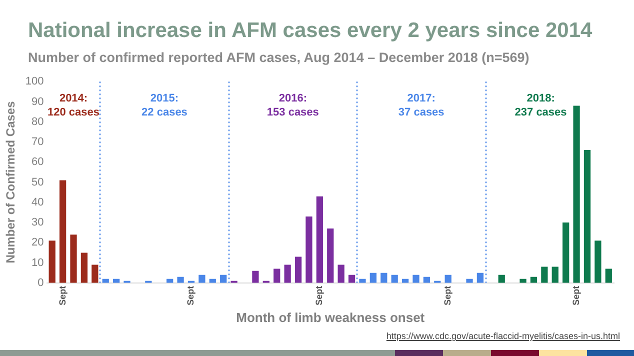 The width and height of the screenshot is (634, 356). I want to click on y-tick-label: 20, so click(38, 242).